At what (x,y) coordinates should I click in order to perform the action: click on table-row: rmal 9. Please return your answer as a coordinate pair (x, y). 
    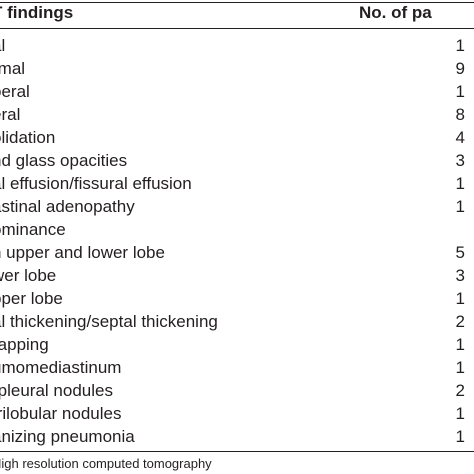
    Looking at the image, I should click on (237, 68).